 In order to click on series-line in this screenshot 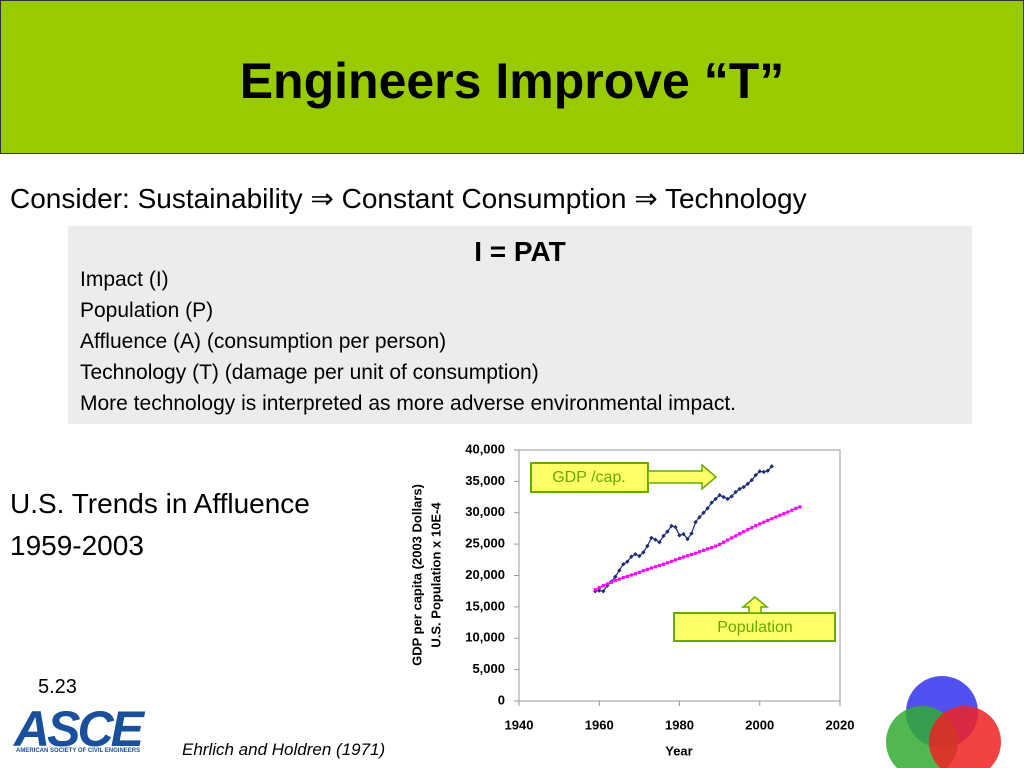, I will do `click(697, 548)`.